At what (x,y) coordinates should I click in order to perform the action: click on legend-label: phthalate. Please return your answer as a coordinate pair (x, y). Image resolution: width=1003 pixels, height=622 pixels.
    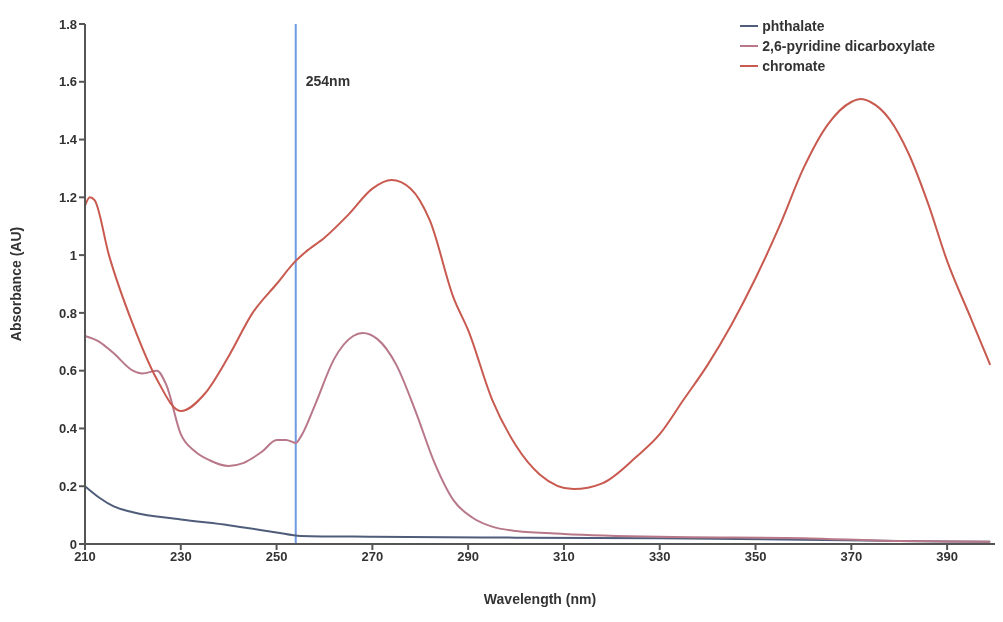
    Looking at the image, I should click on (793, 26).